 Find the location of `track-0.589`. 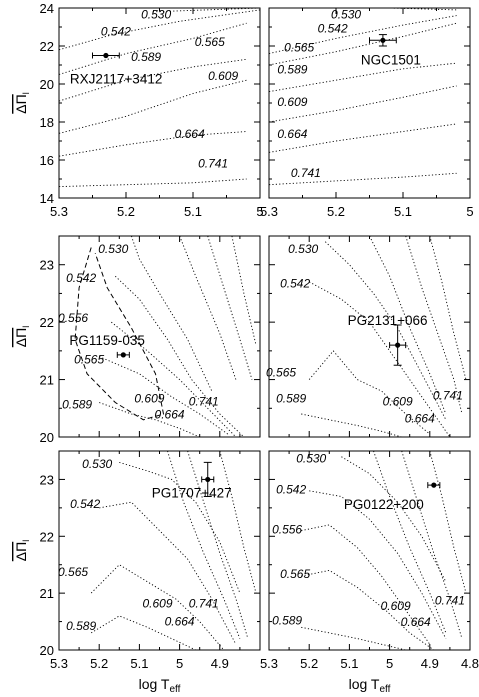

track-0.589 is located at coordinates (351, 425).